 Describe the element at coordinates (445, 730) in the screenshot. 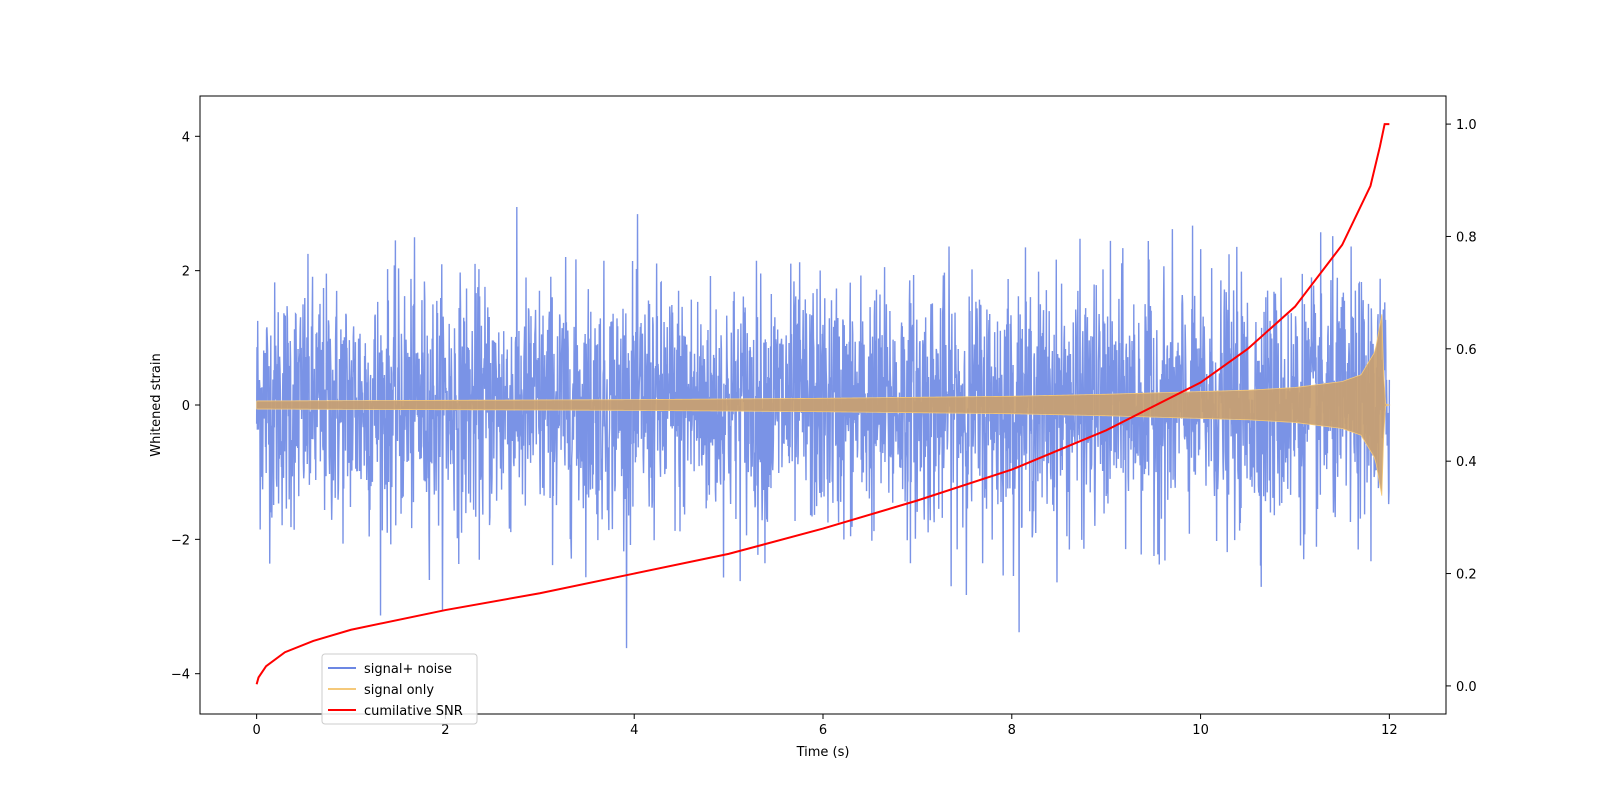

I see `x-tick-label: 2` at that location.